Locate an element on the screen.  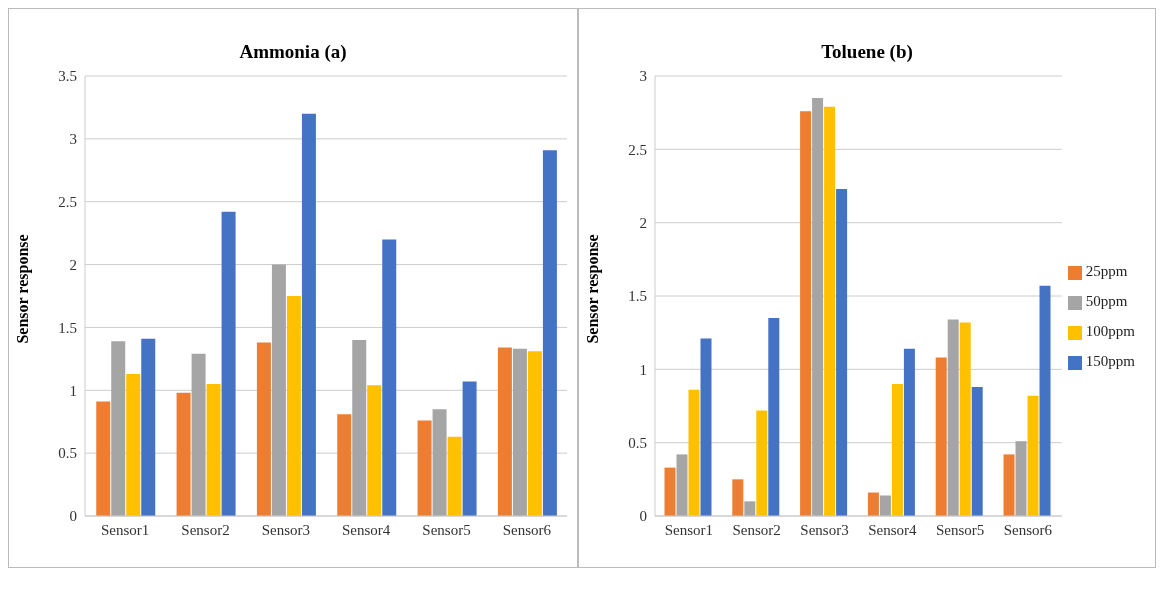
legend-label: 150ppm is located at coordinates (1110, 361).